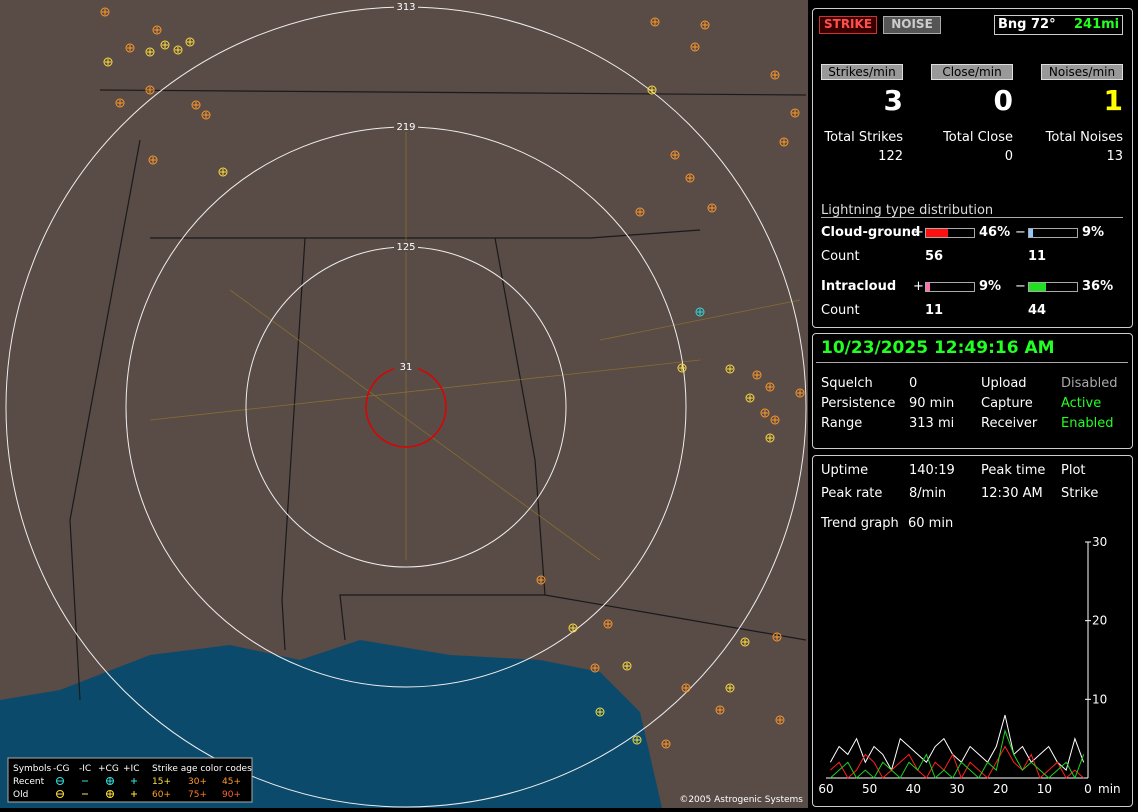  Describe the element at coordinates (1037, 256) in the screenshot. I see `count: 11` at that location.